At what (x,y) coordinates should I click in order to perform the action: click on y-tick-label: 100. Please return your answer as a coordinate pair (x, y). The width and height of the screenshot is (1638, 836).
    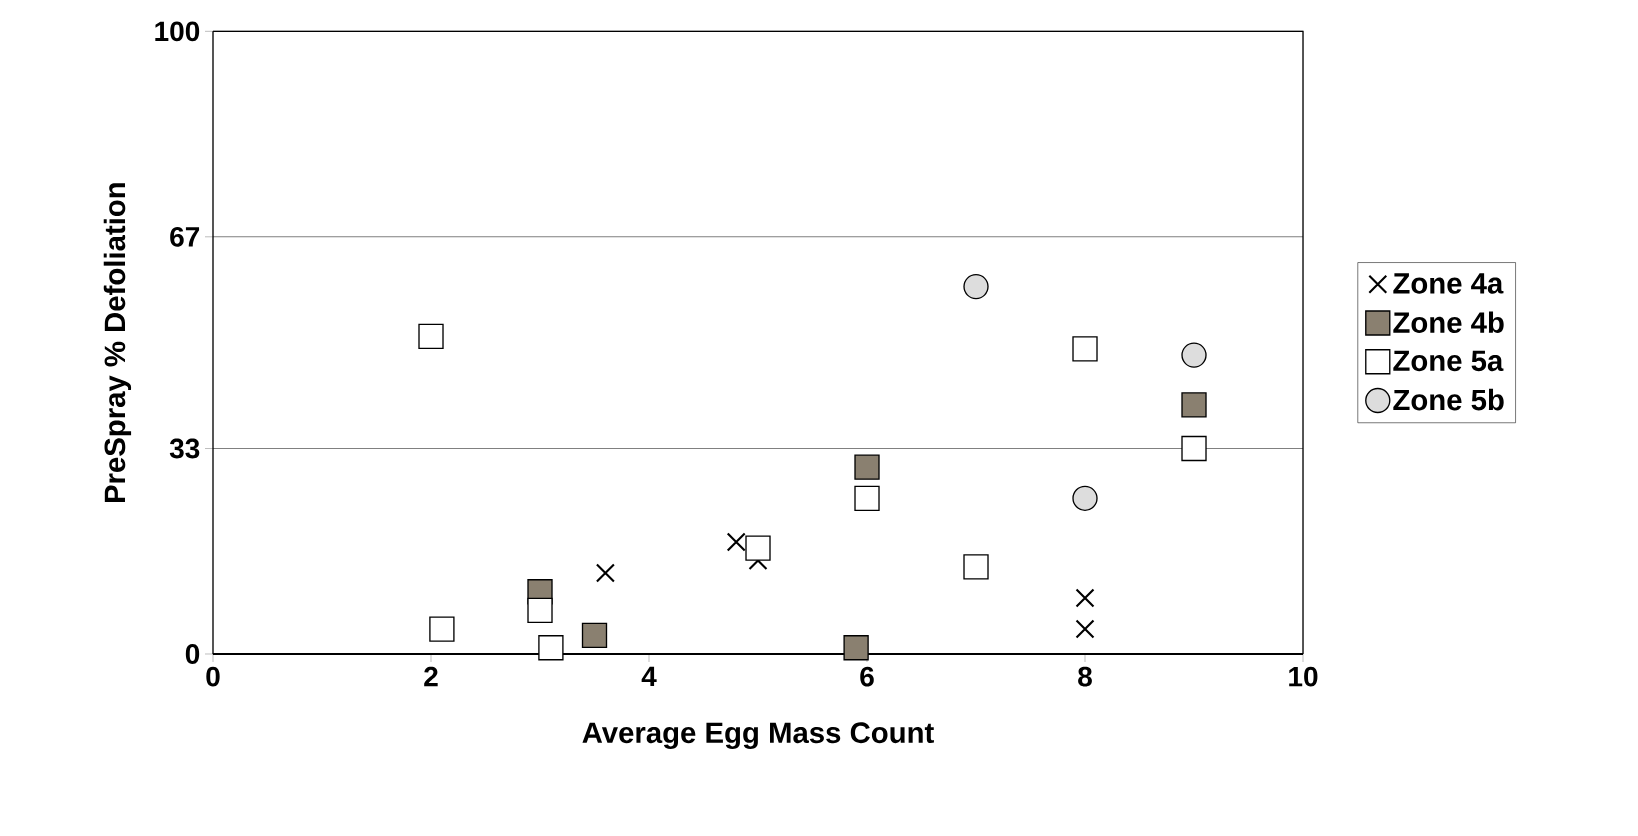
    Looking at the image, I should click on (177, 31).